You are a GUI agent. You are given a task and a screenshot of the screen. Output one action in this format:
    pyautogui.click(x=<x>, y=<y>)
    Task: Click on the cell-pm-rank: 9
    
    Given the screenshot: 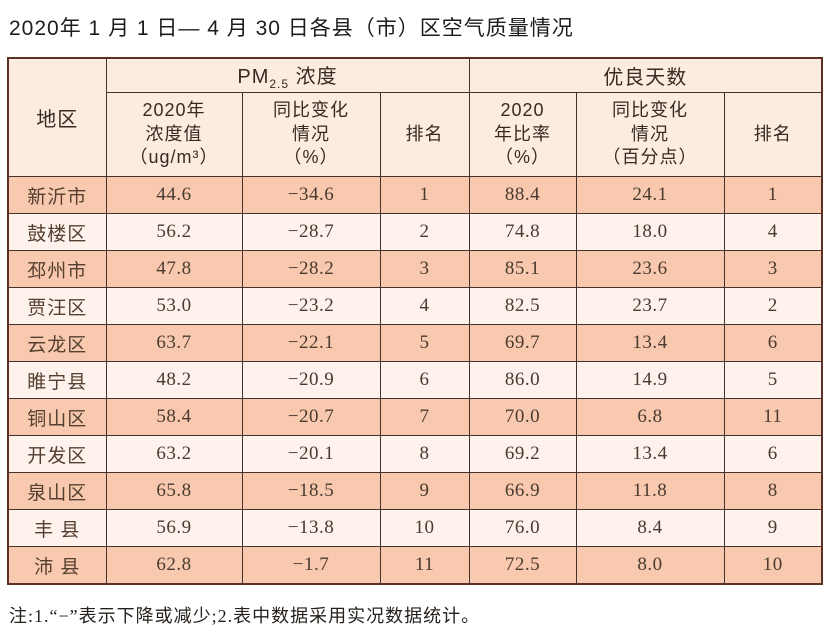 What is the action you would take?
    pyautogui.click(x=424, y=491)
    